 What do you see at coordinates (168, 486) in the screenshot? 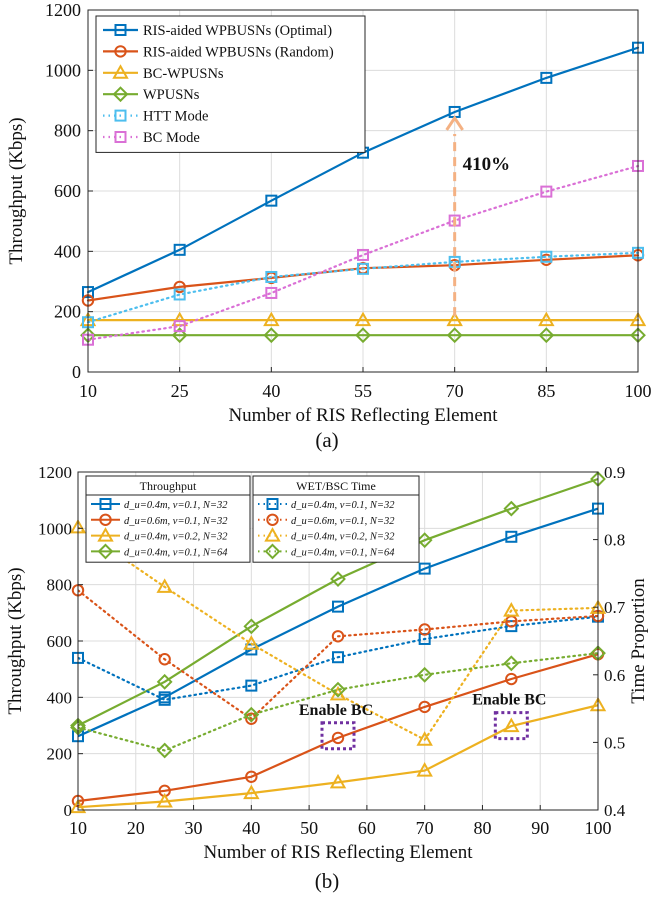
I see `legend-title: Throughput` at bounding box center [168, 486].